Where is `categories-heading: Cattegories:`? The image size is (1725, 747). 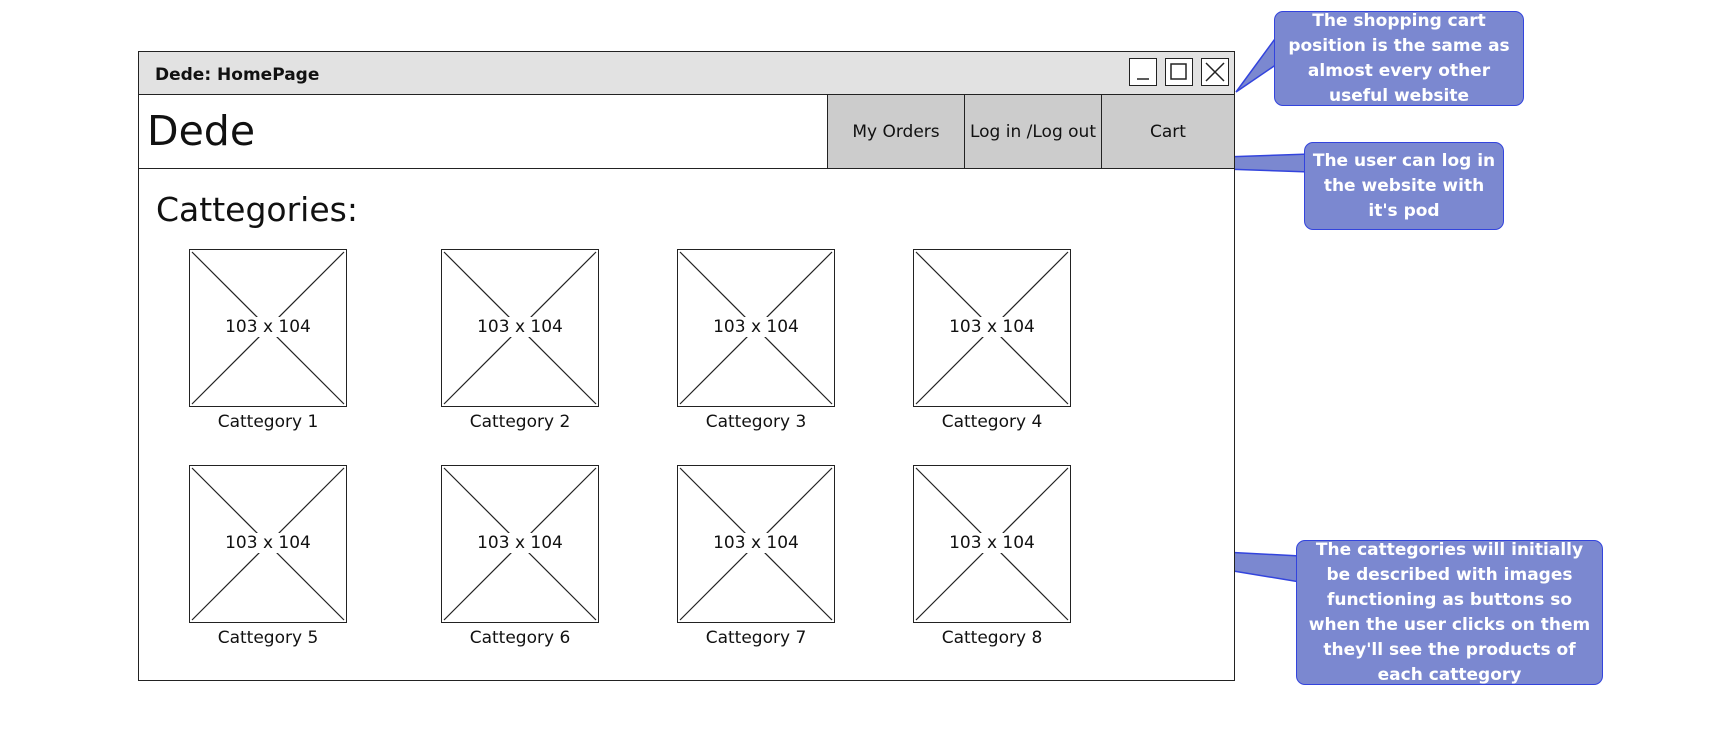 categories-heading: Cattegories: is located at coordinates (257, 209).